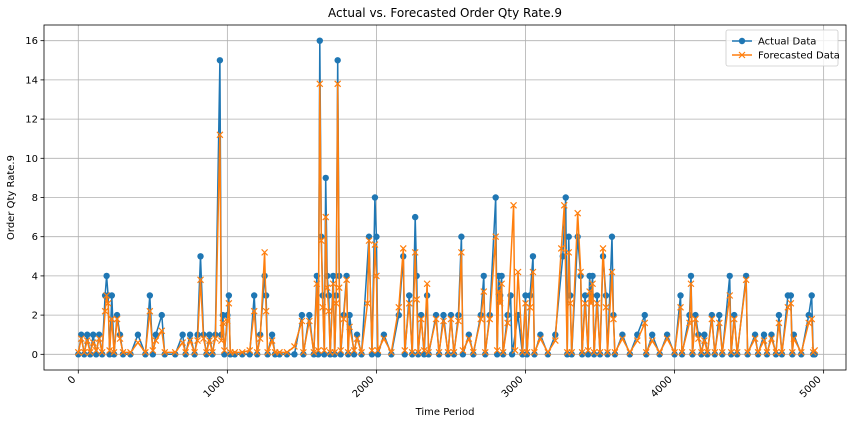 This screenshot has height=424, width=856. I want to click on y-tick-label: 4, so click(35, 276).